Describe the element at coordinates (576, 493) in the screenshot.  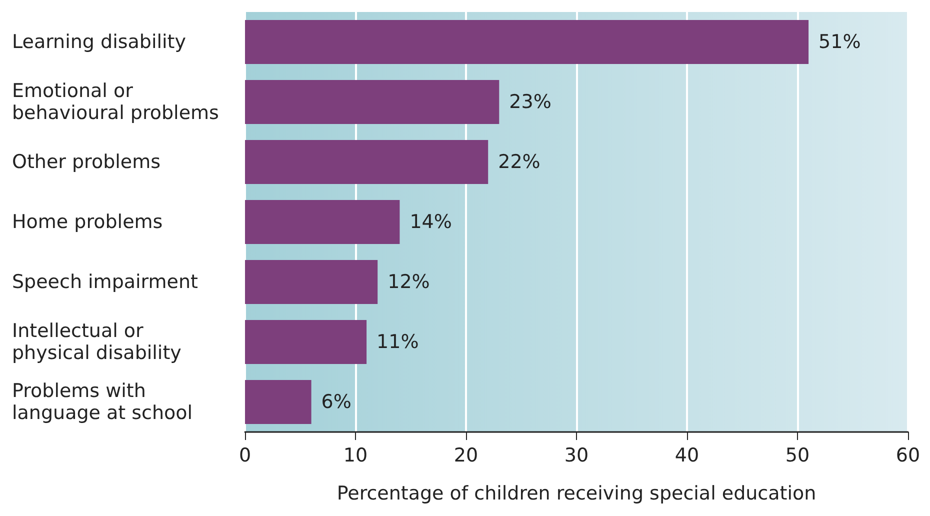
I see `x-axis-title: Percentage of children receiving special education` at that location.